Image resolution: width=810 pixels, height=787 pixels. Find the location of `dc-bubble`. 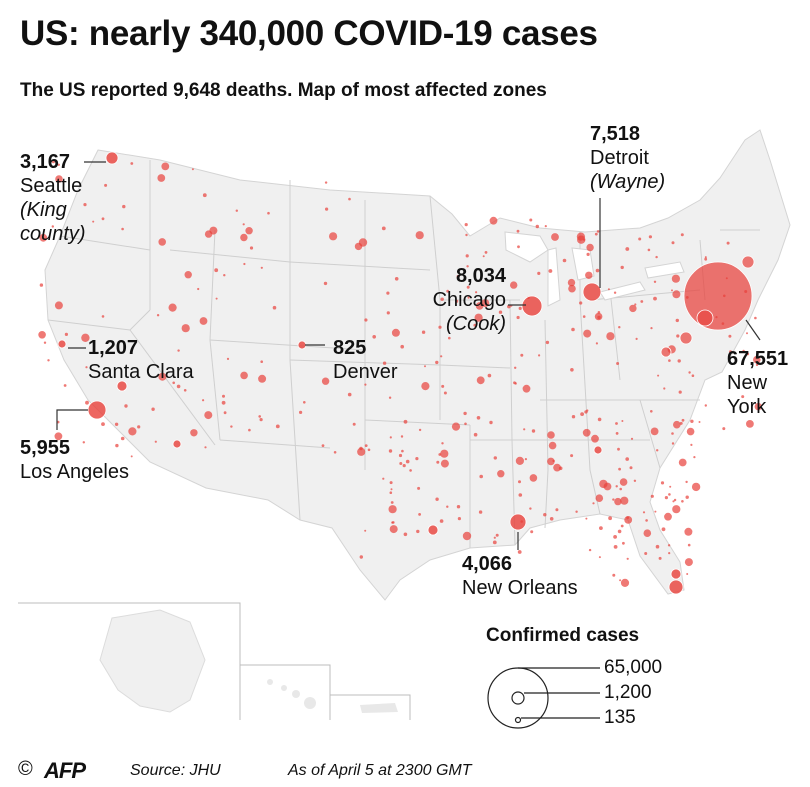

dc-bubble is located at coordinates (666, 352).